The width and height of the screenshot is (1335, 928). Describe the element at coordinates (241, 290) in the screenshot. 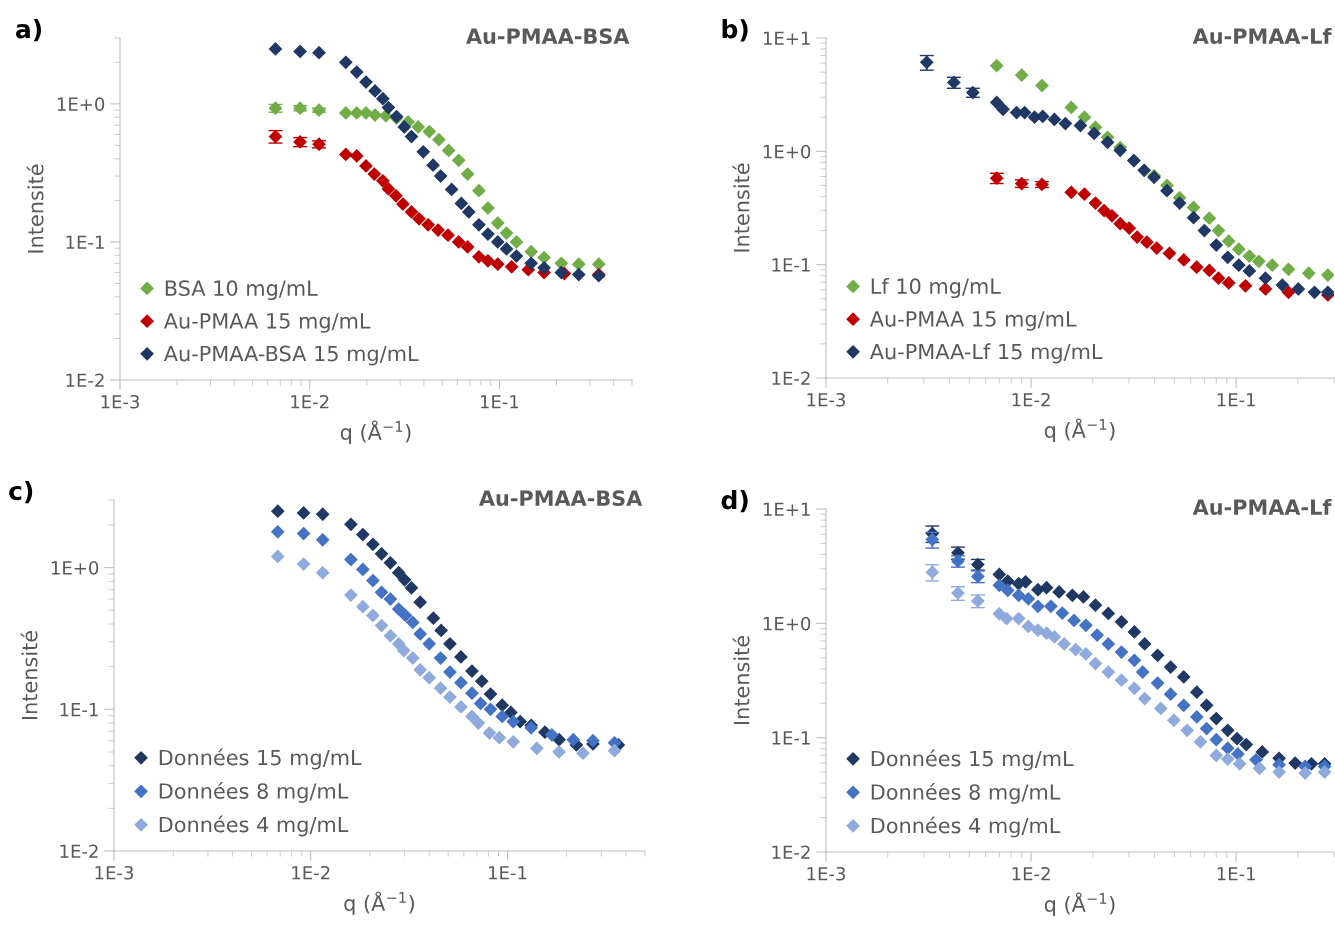

I see `legend-label: BSA 10 mg/mL` at that location.